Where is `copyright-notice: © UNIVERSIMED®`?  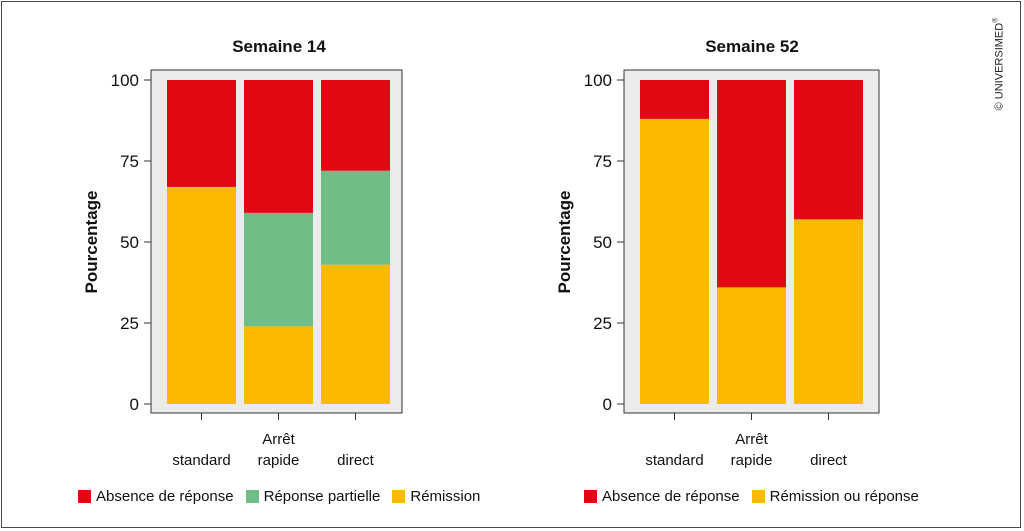
copyright-notice: © UNIVERSIMED® is located at coordinates (999, 64).